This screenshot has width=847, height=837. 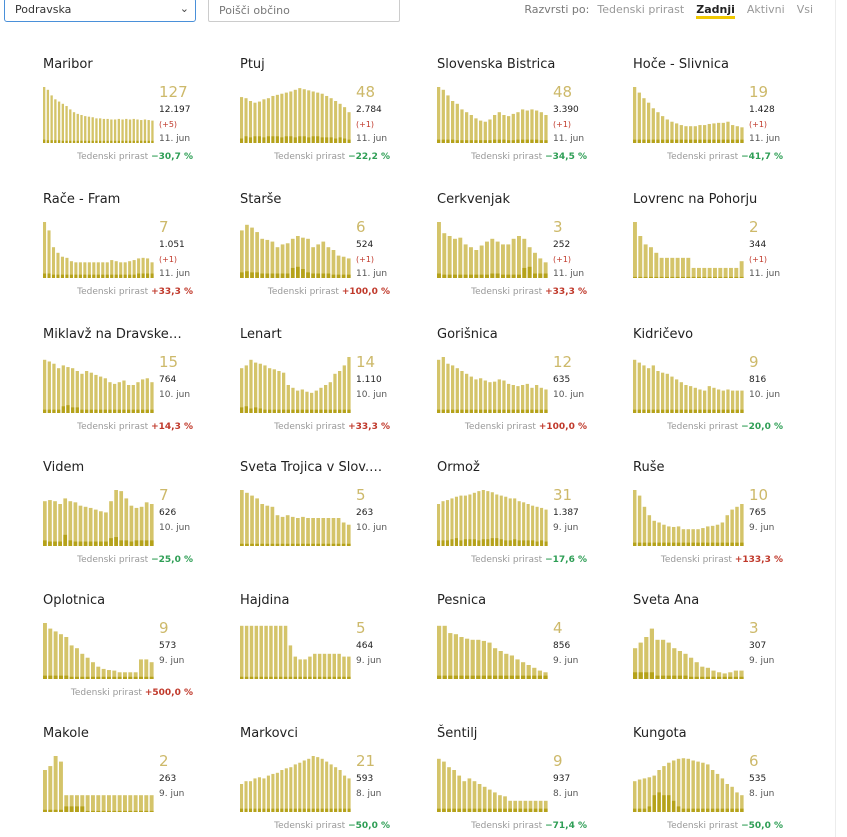 What do you see at coordinates (335, 525) in the screenshot?
I see `municipality-card: Sveta Trojica v Slov.… 5 263 10. jun` at bounding box center [335, 525].